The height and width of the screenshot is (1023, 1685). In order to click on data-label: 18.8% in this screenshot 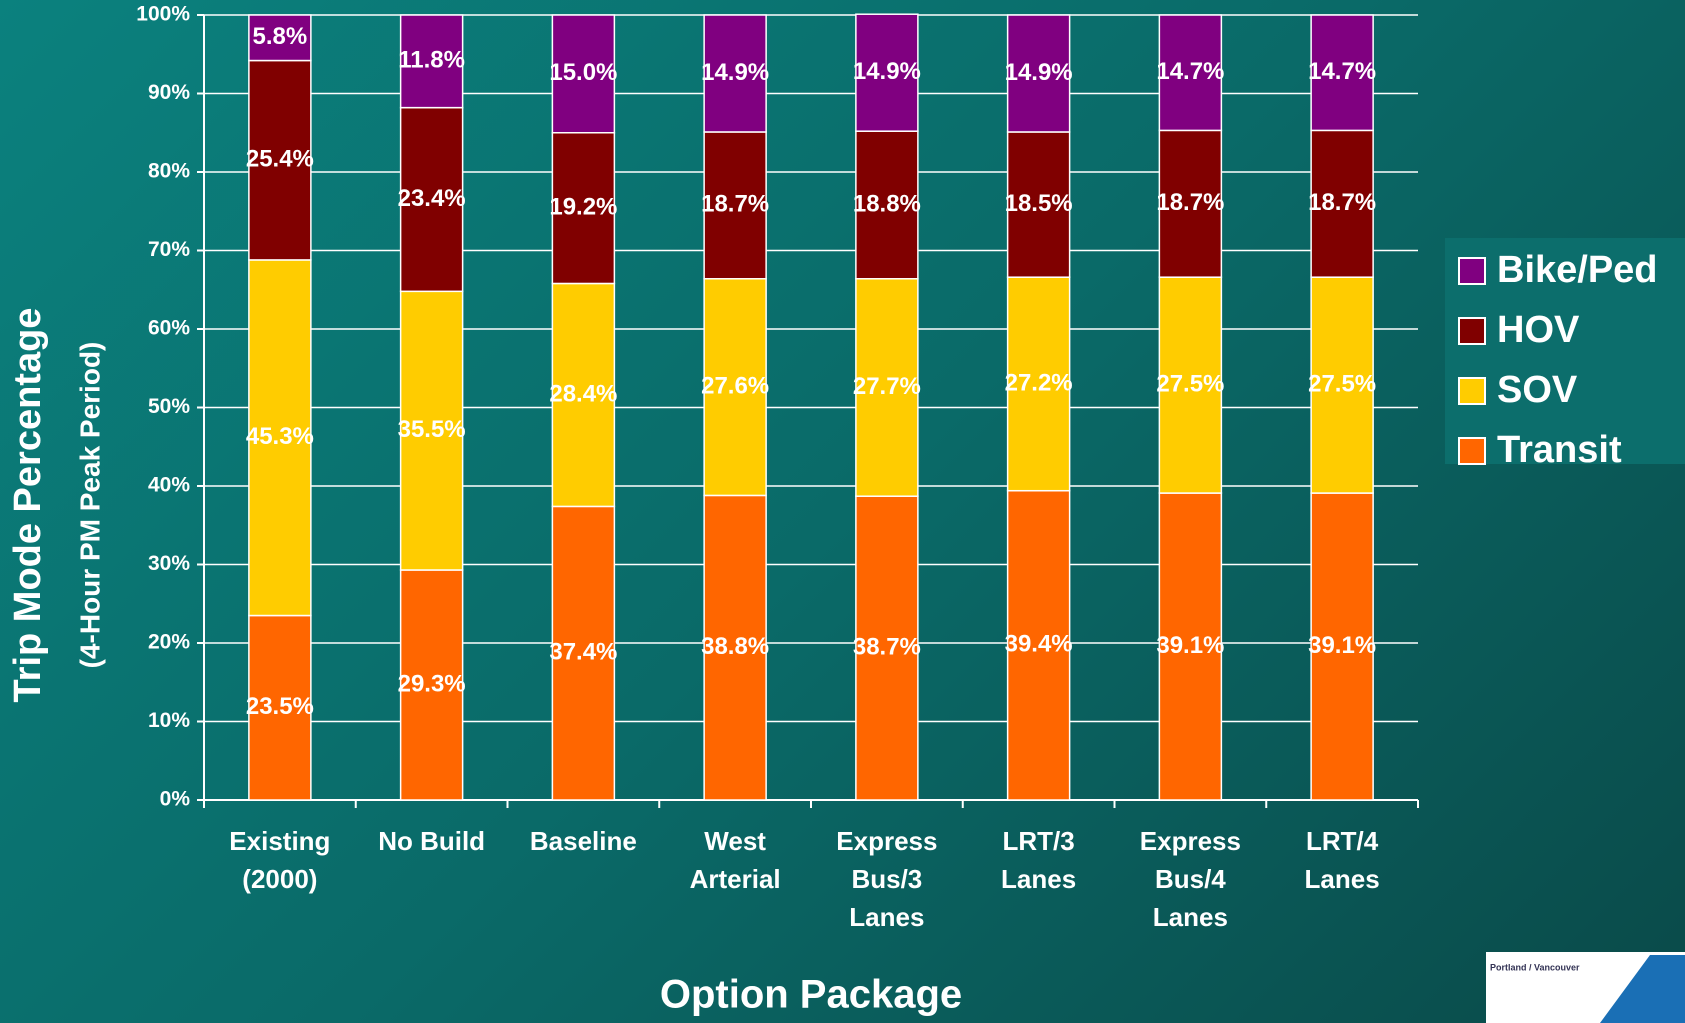, I will do `click(887, 203)`.